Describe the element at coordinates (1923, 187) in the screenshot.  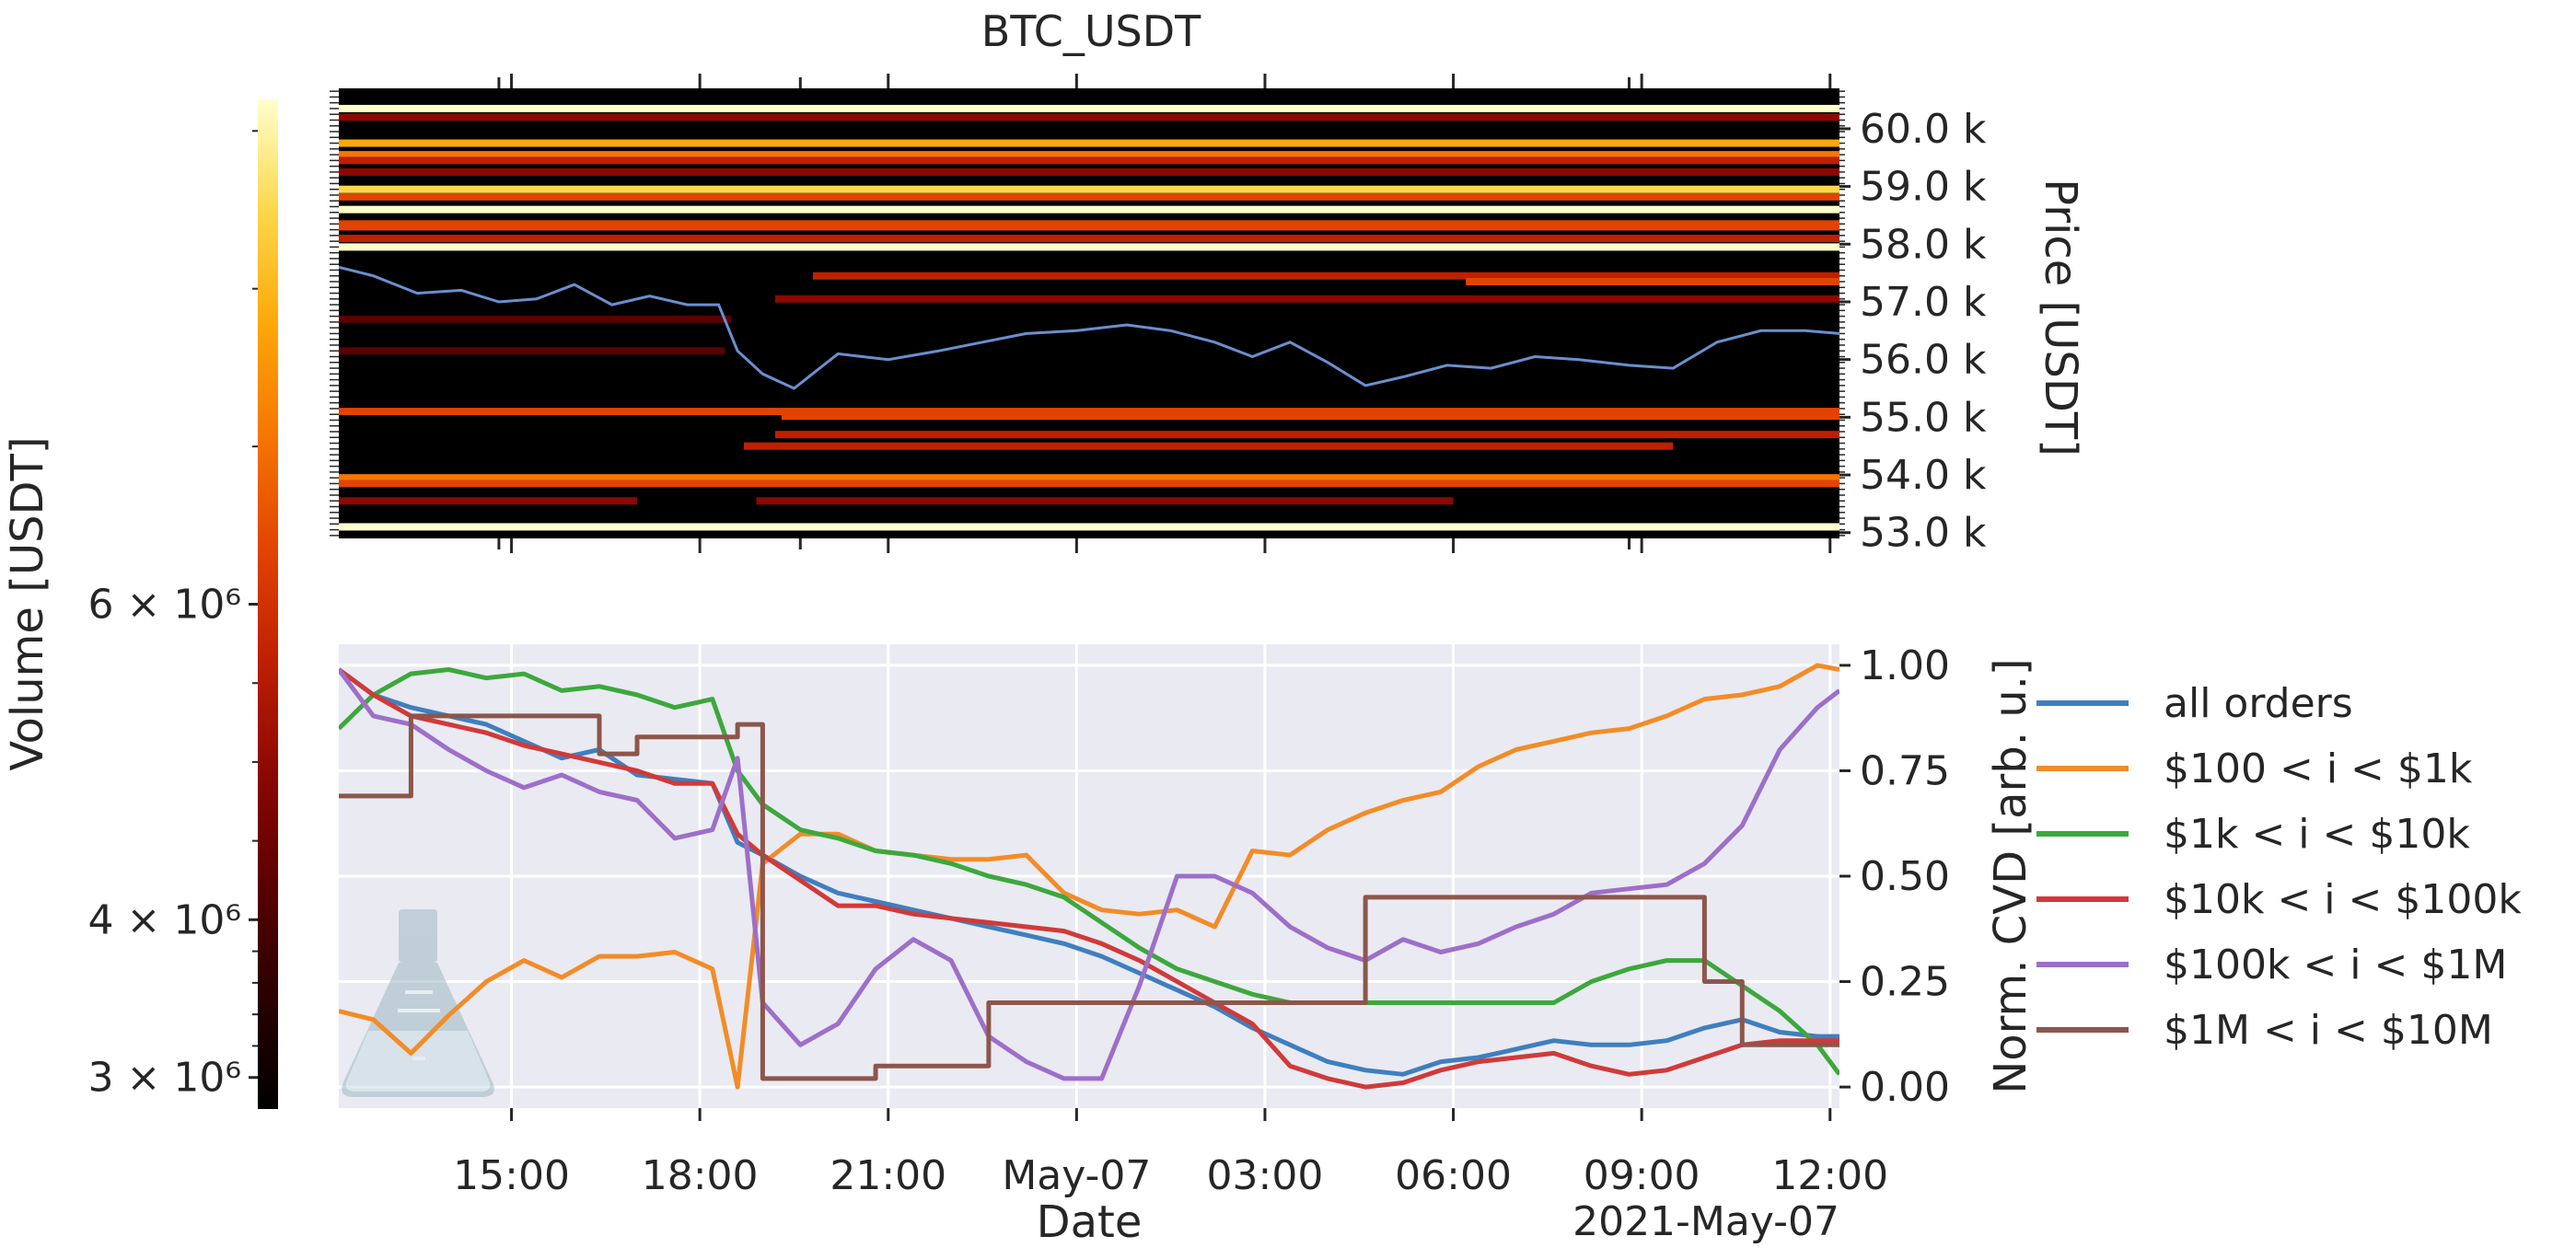
I see `price-tick-label: 59.0 k` at that location.